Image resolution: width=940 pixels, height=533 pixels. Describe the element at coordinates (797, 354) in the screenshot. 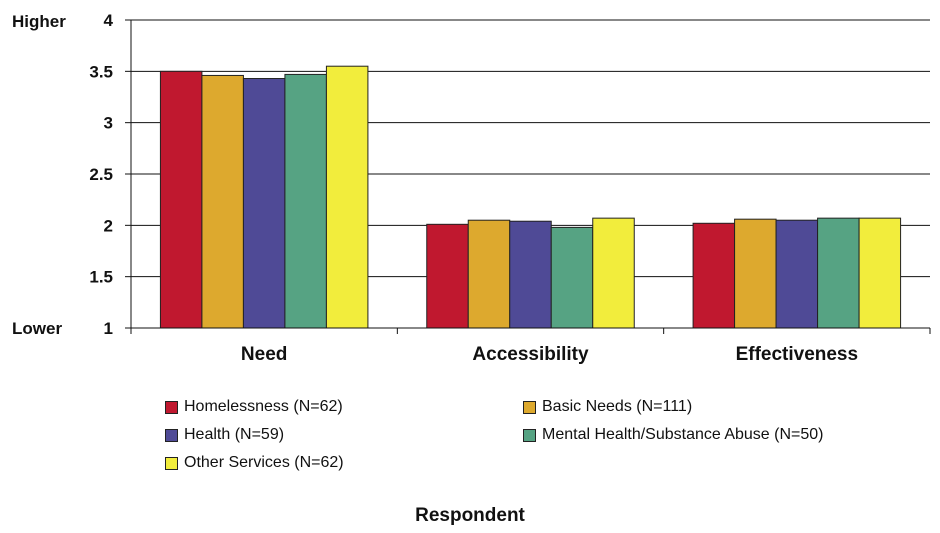

I see `category-label: Effectiveness` at that location.